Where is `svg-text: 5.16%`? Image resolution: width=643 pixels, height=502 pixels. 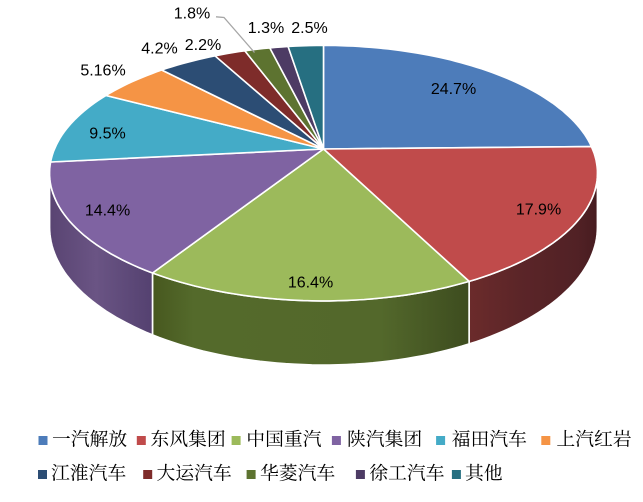
svg-text: 5.16% is located at coordinates (102, 71).